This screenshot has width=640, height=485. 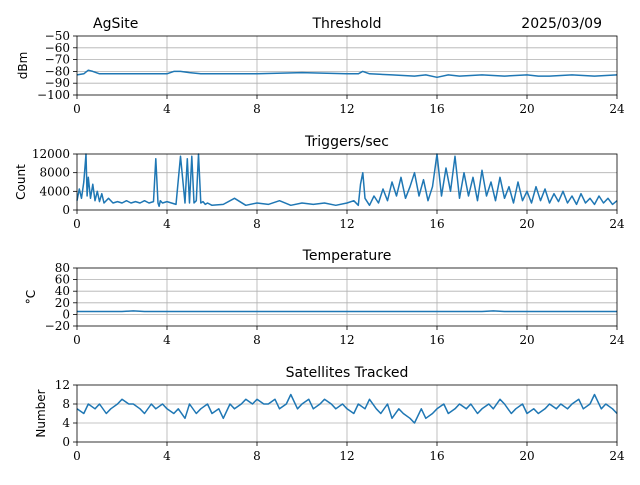 I want to click on threshold-xtick-label: 4, so click(x=167, y=109).